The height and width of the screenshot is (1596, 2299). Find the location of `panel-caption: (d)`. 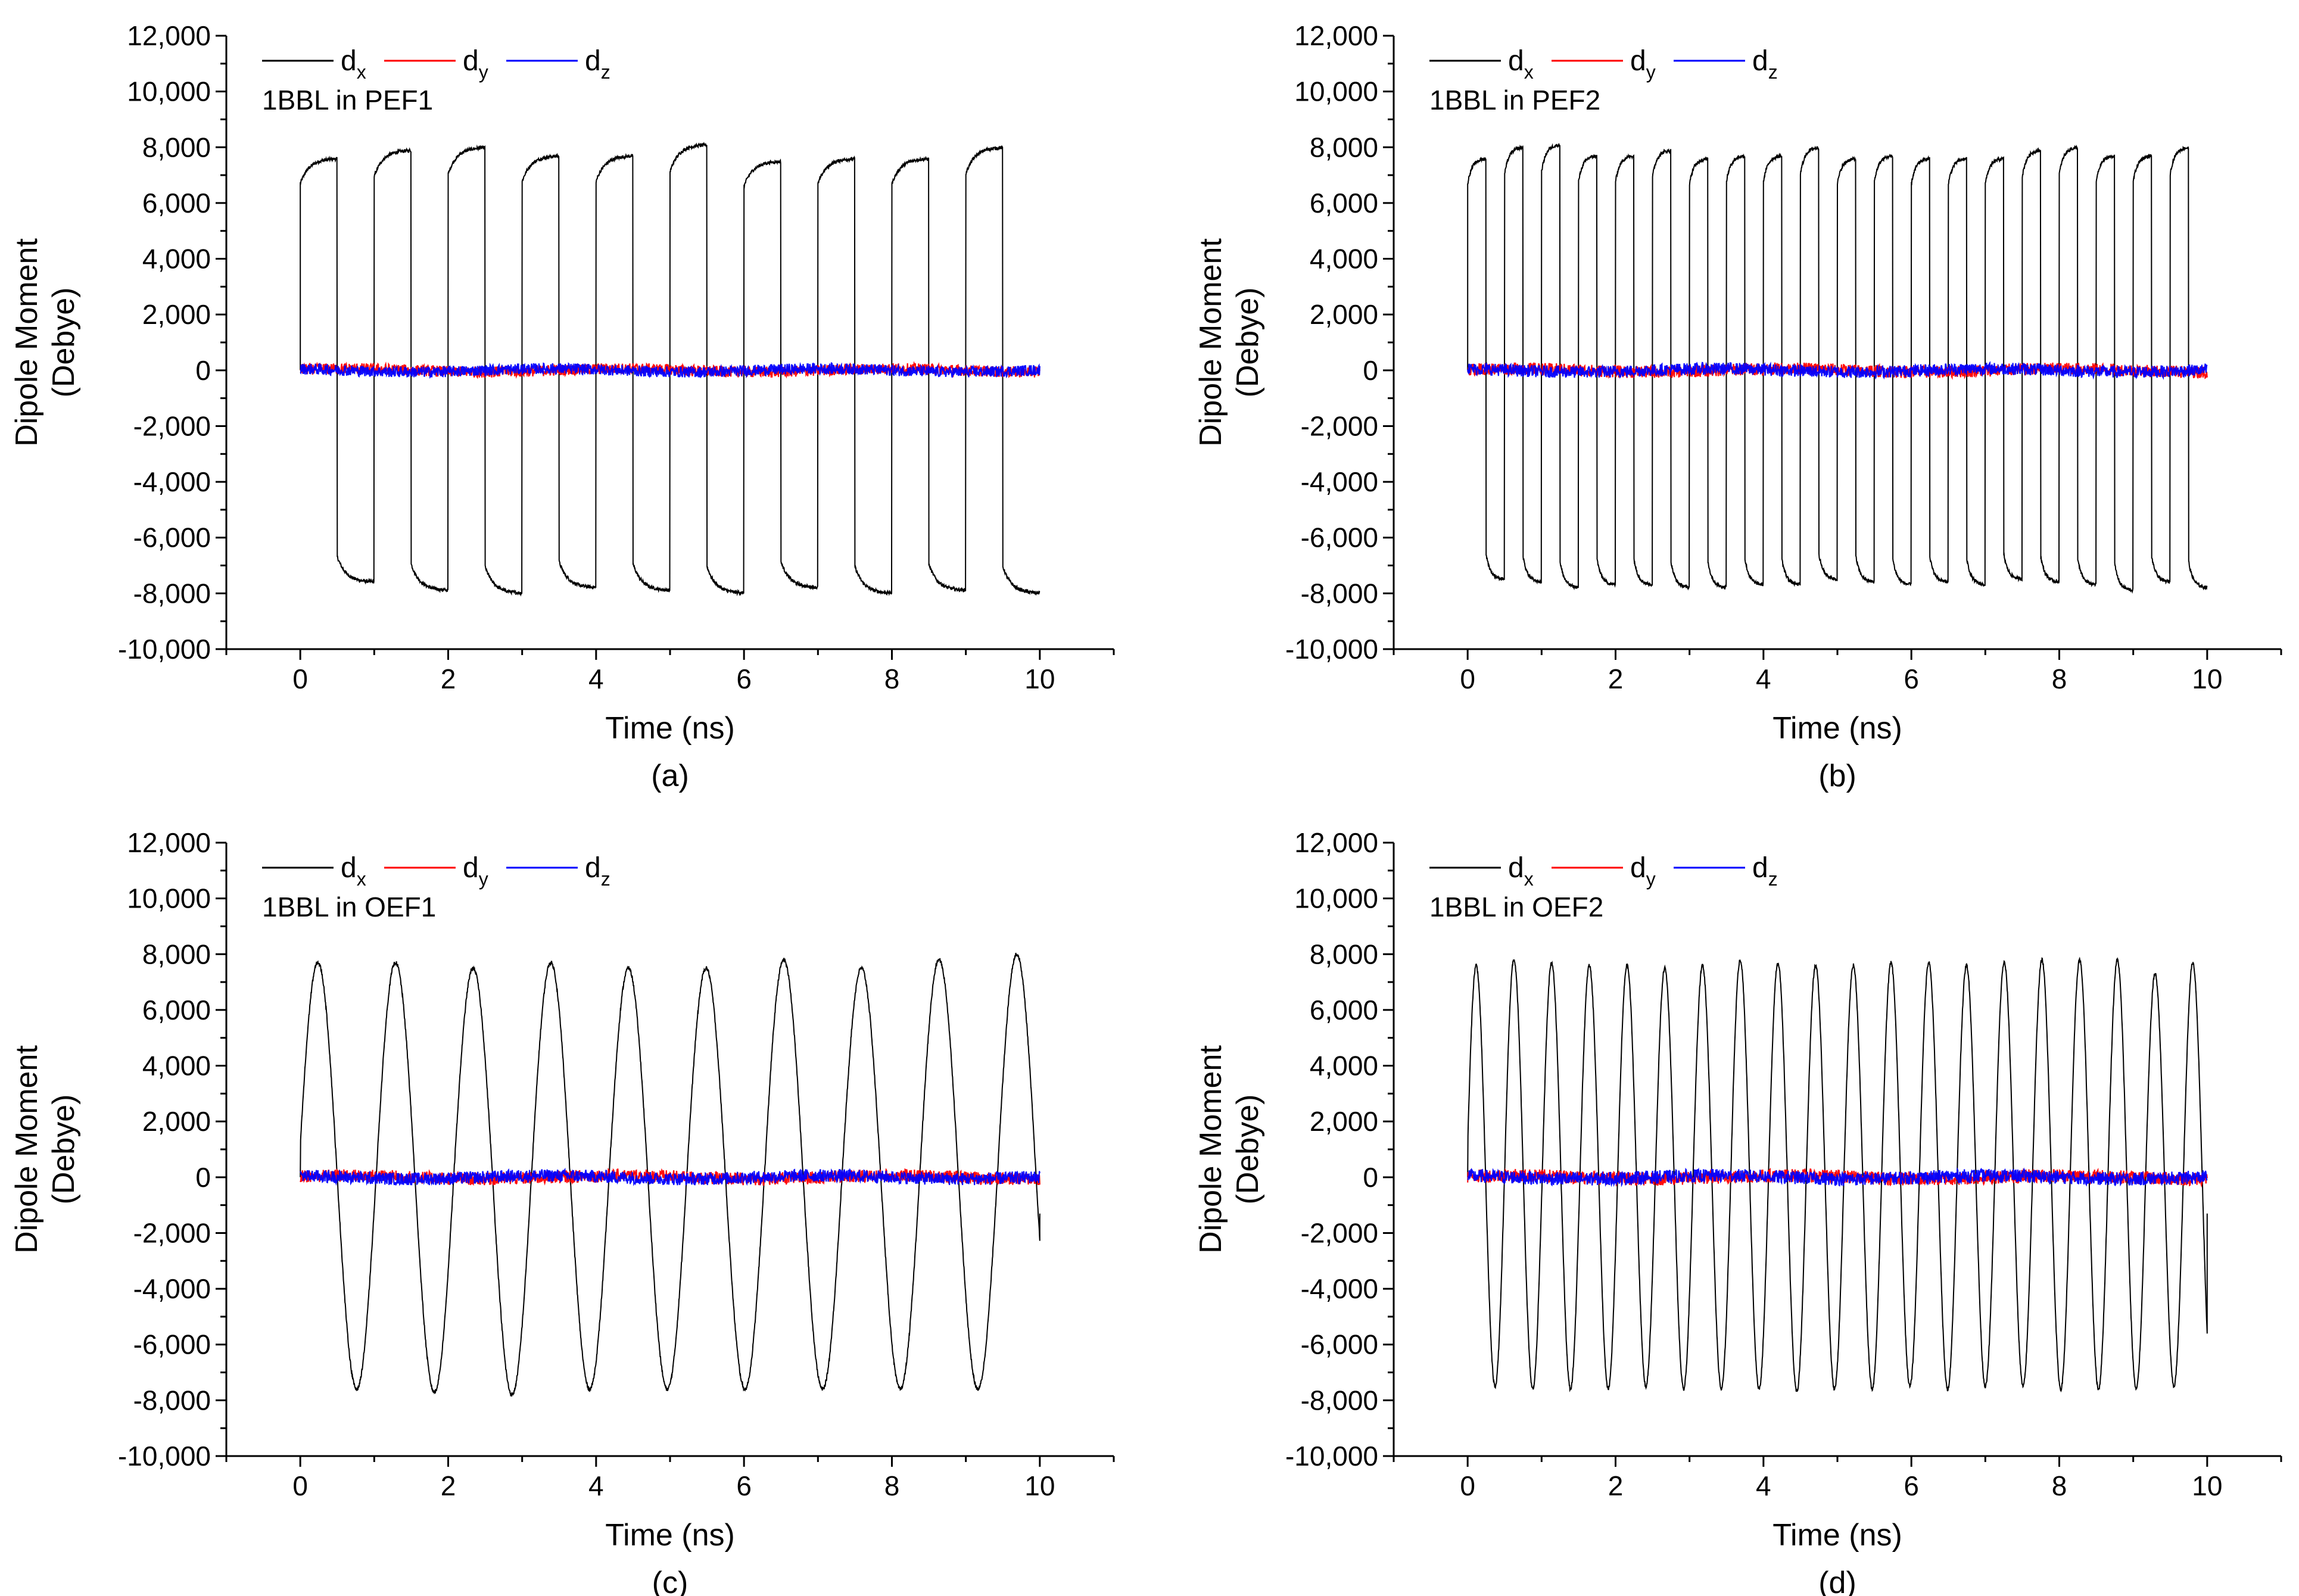

panel-caption: (d) is located at coordinates (1837, 1581).